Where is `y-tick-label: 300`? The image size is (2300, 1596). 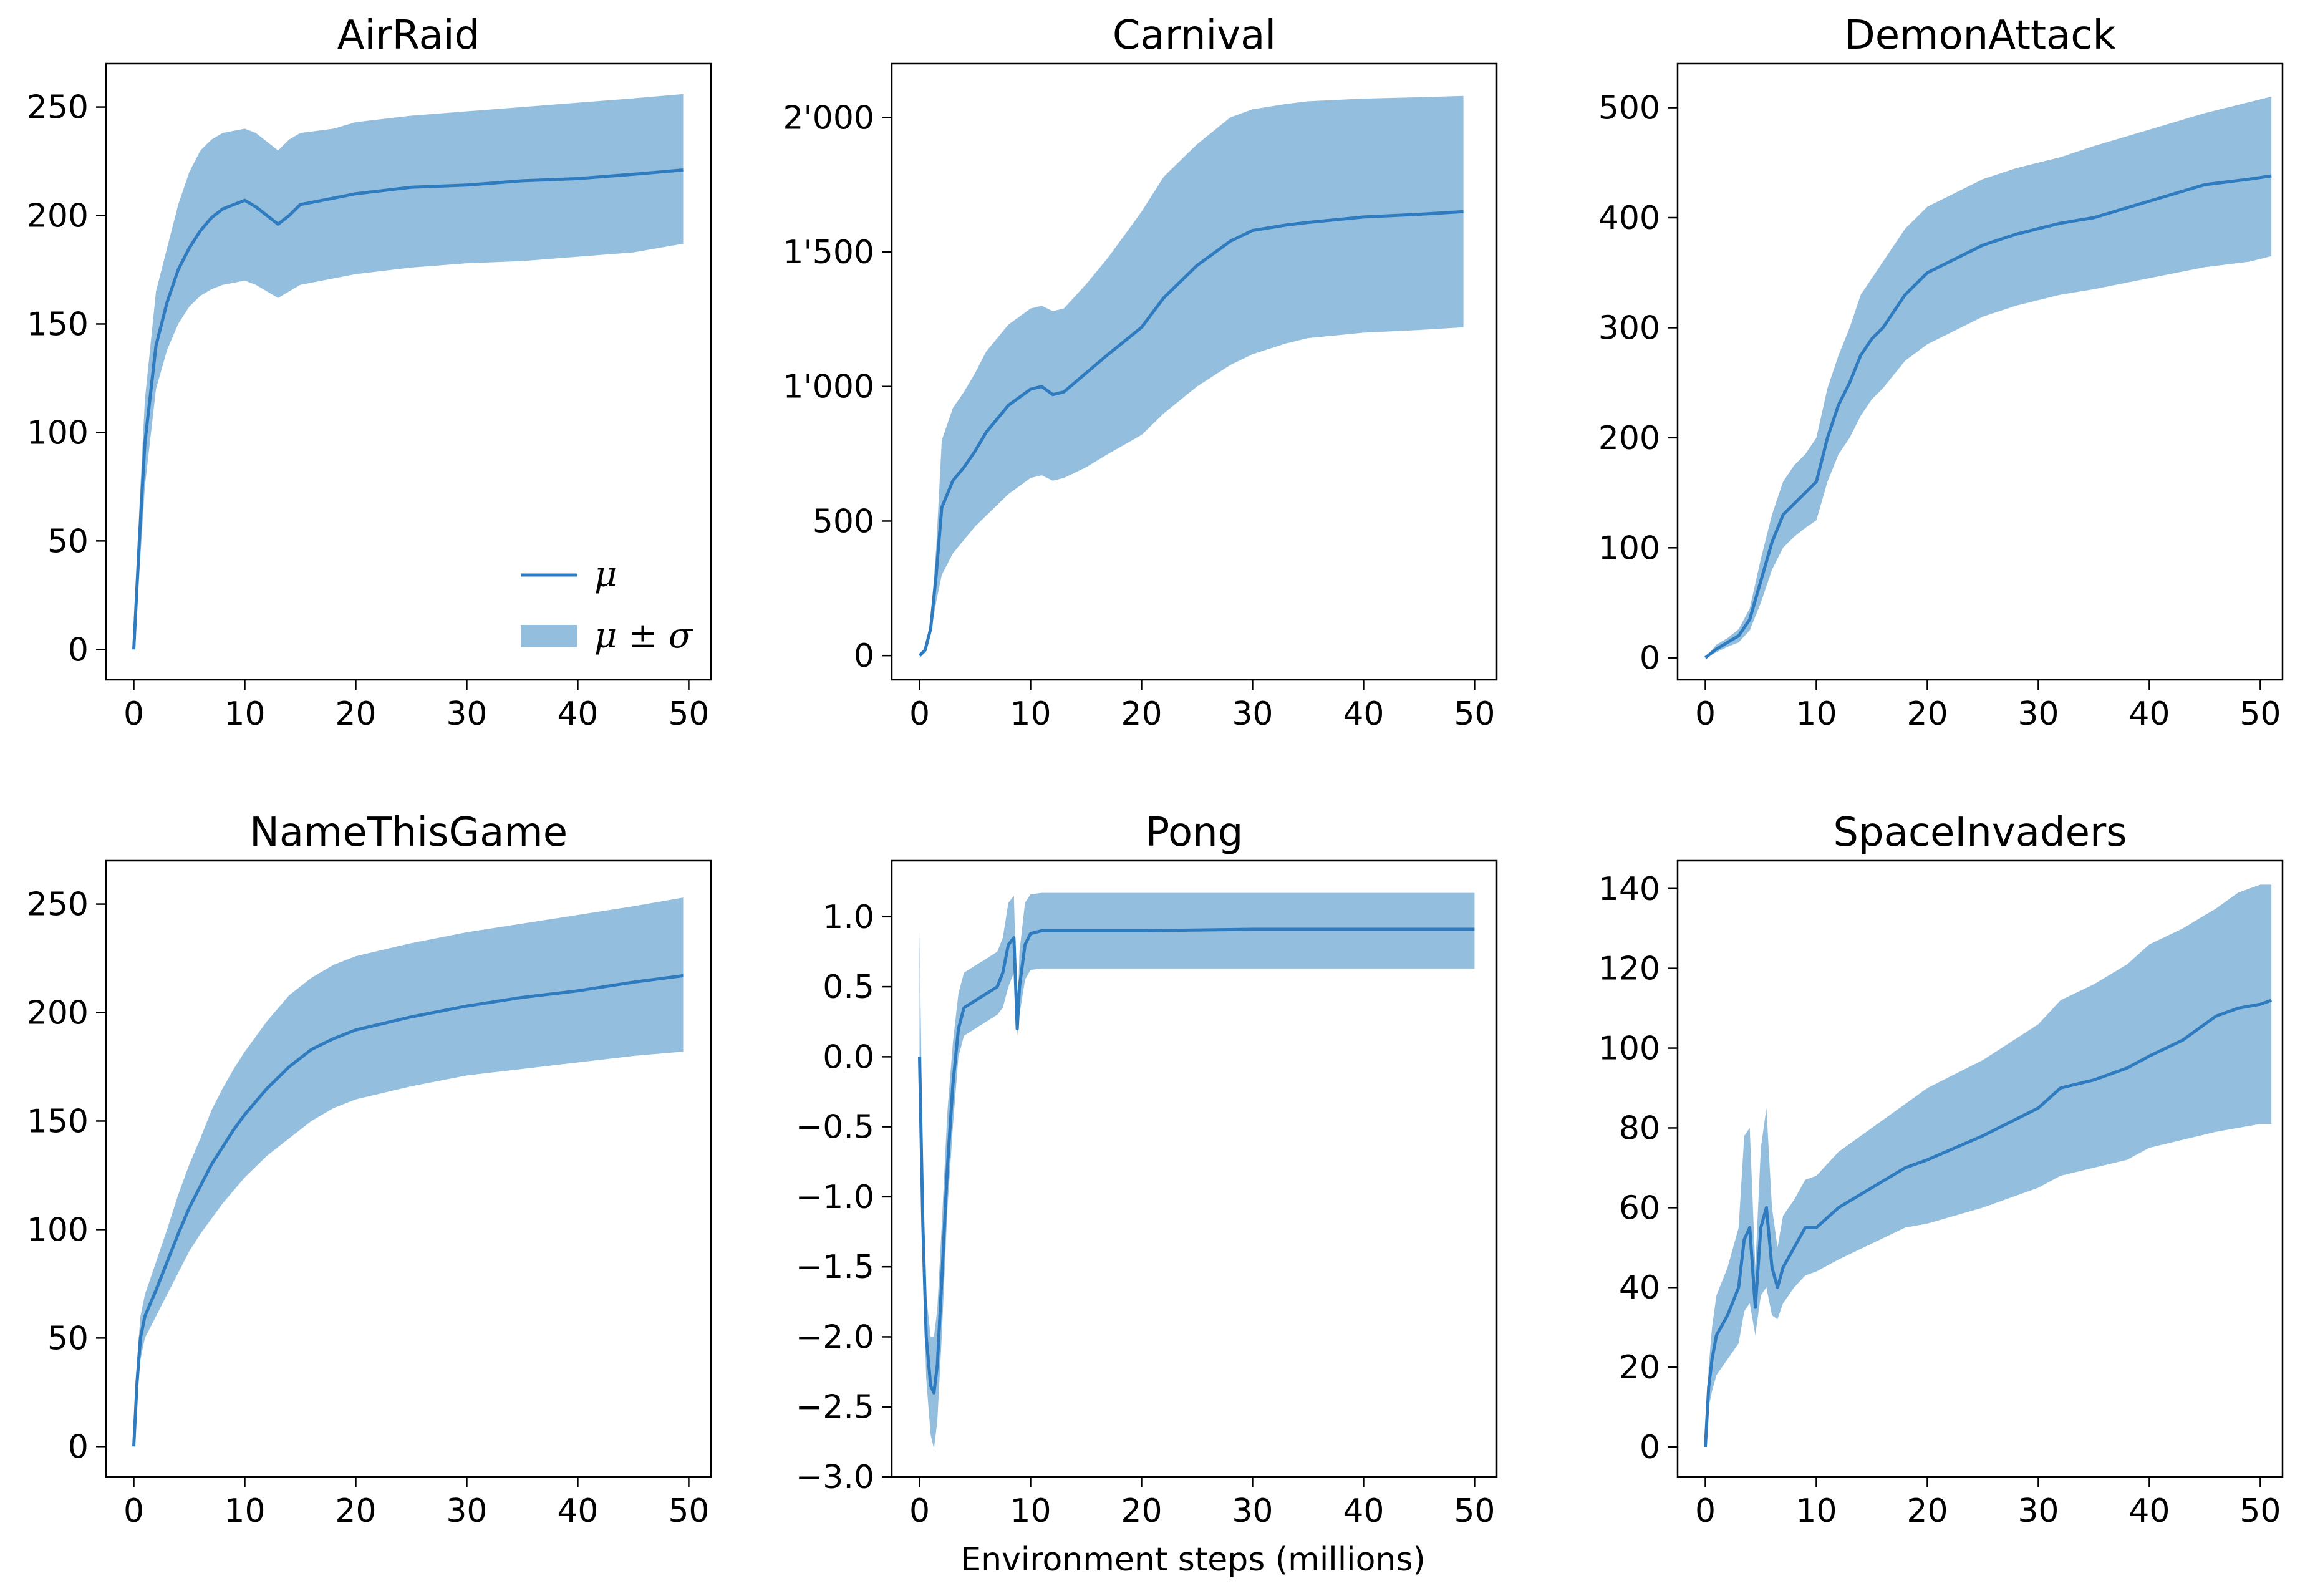
y-tick-label: 300 is located at coordinates (1629, 328).